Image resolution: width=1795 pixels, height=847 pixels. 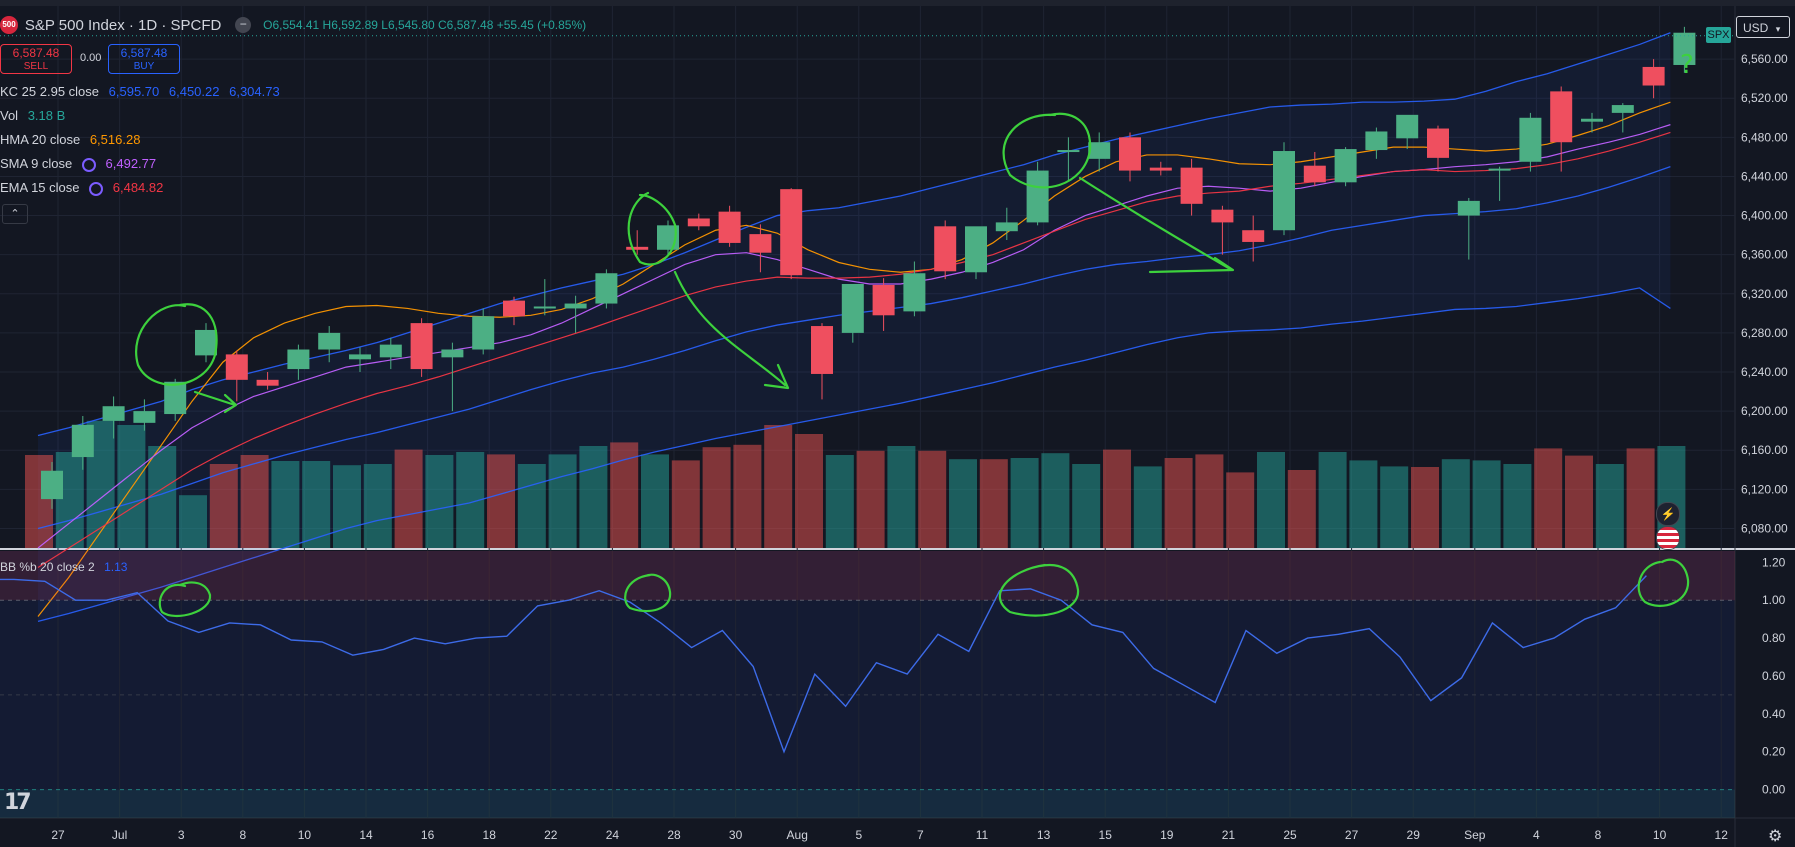 I want to click on price-tick-label: 6,480.00, so click(x=1764, y=137).